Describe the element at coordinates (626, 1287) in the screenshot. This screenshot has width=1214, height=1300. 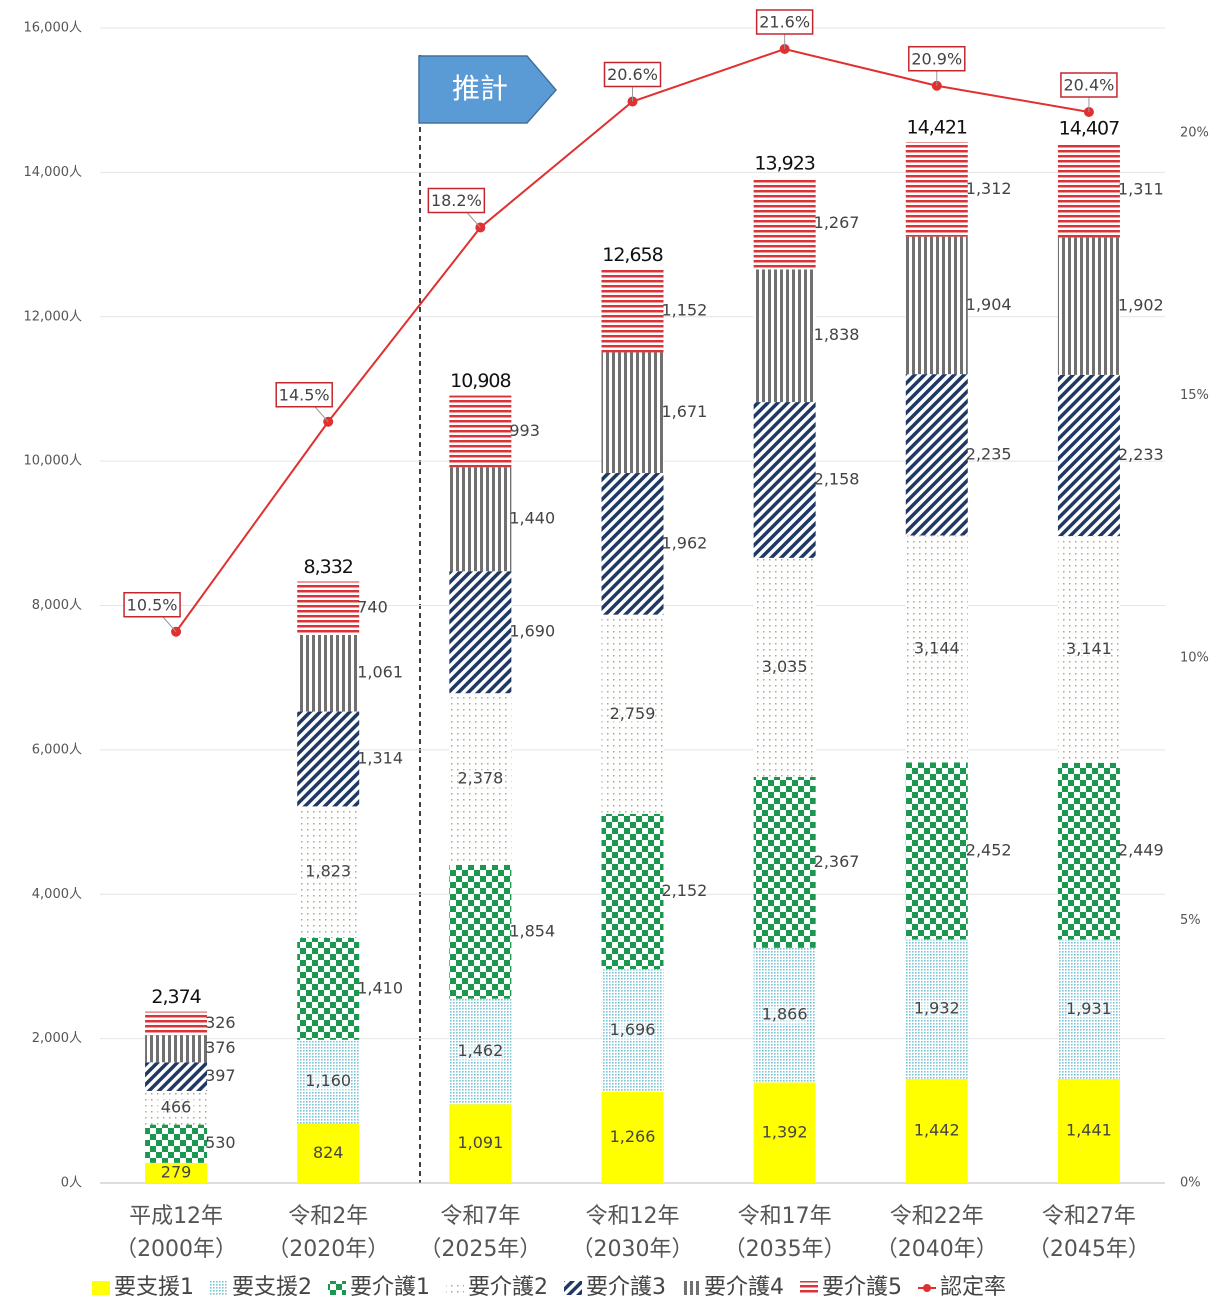
I see `legend-label: 要介護3` at that location.